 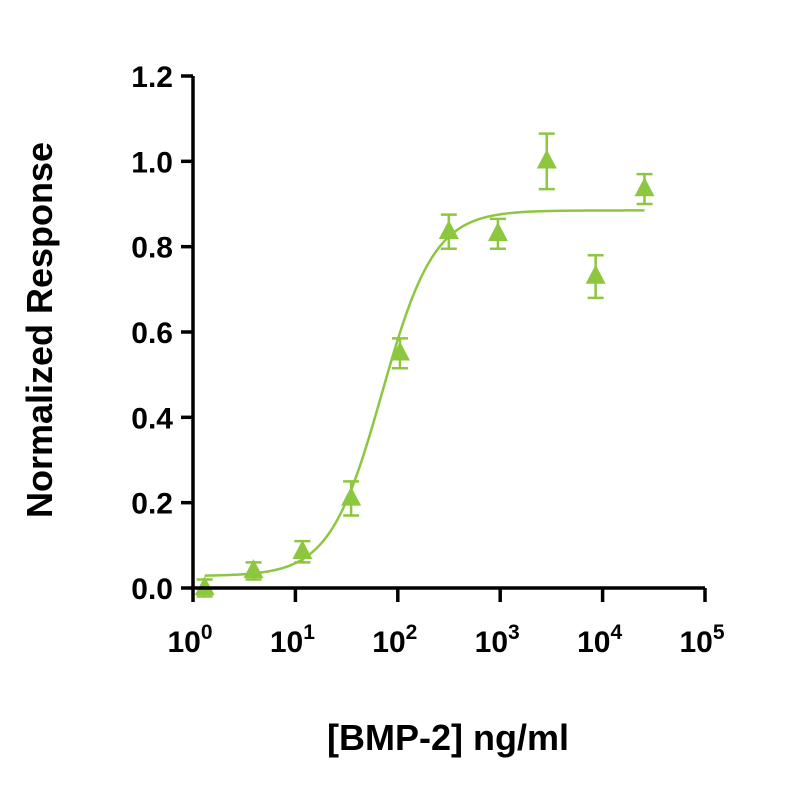 I want to click on x-tick-label: 10², so click(x=394, y=640).